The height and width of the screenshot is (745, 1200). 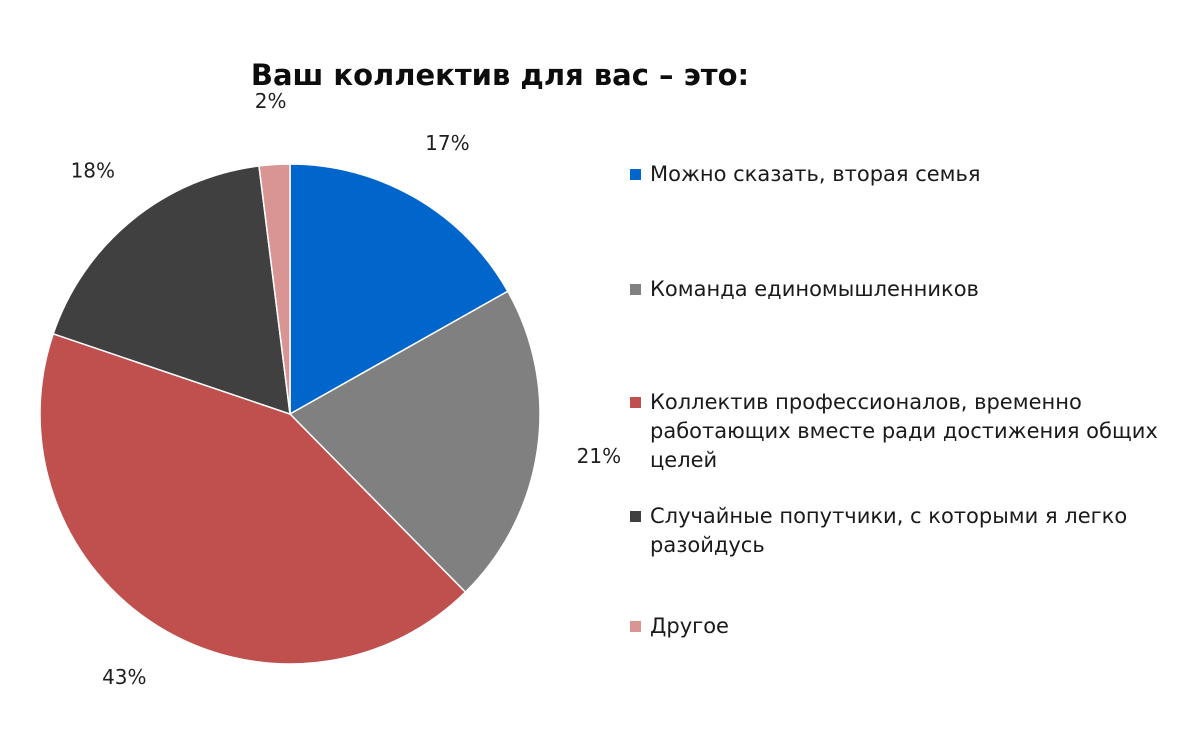 What do you see at coordinates (93, 171) in the screenshot?
I see `pie-slice-label-4: 18%` at bounding box center [93, 171].